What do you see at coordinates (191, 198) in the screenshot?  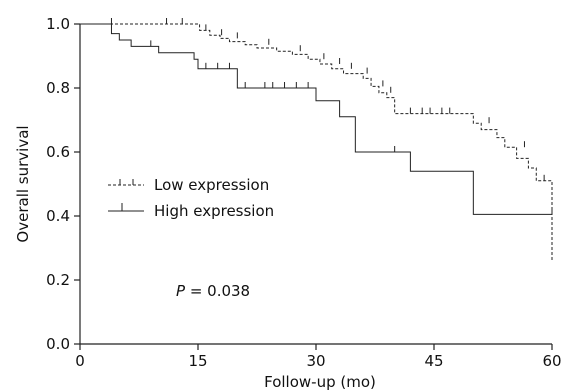 I see `legend: Low expression High expression` at bounding box center [191, 198].